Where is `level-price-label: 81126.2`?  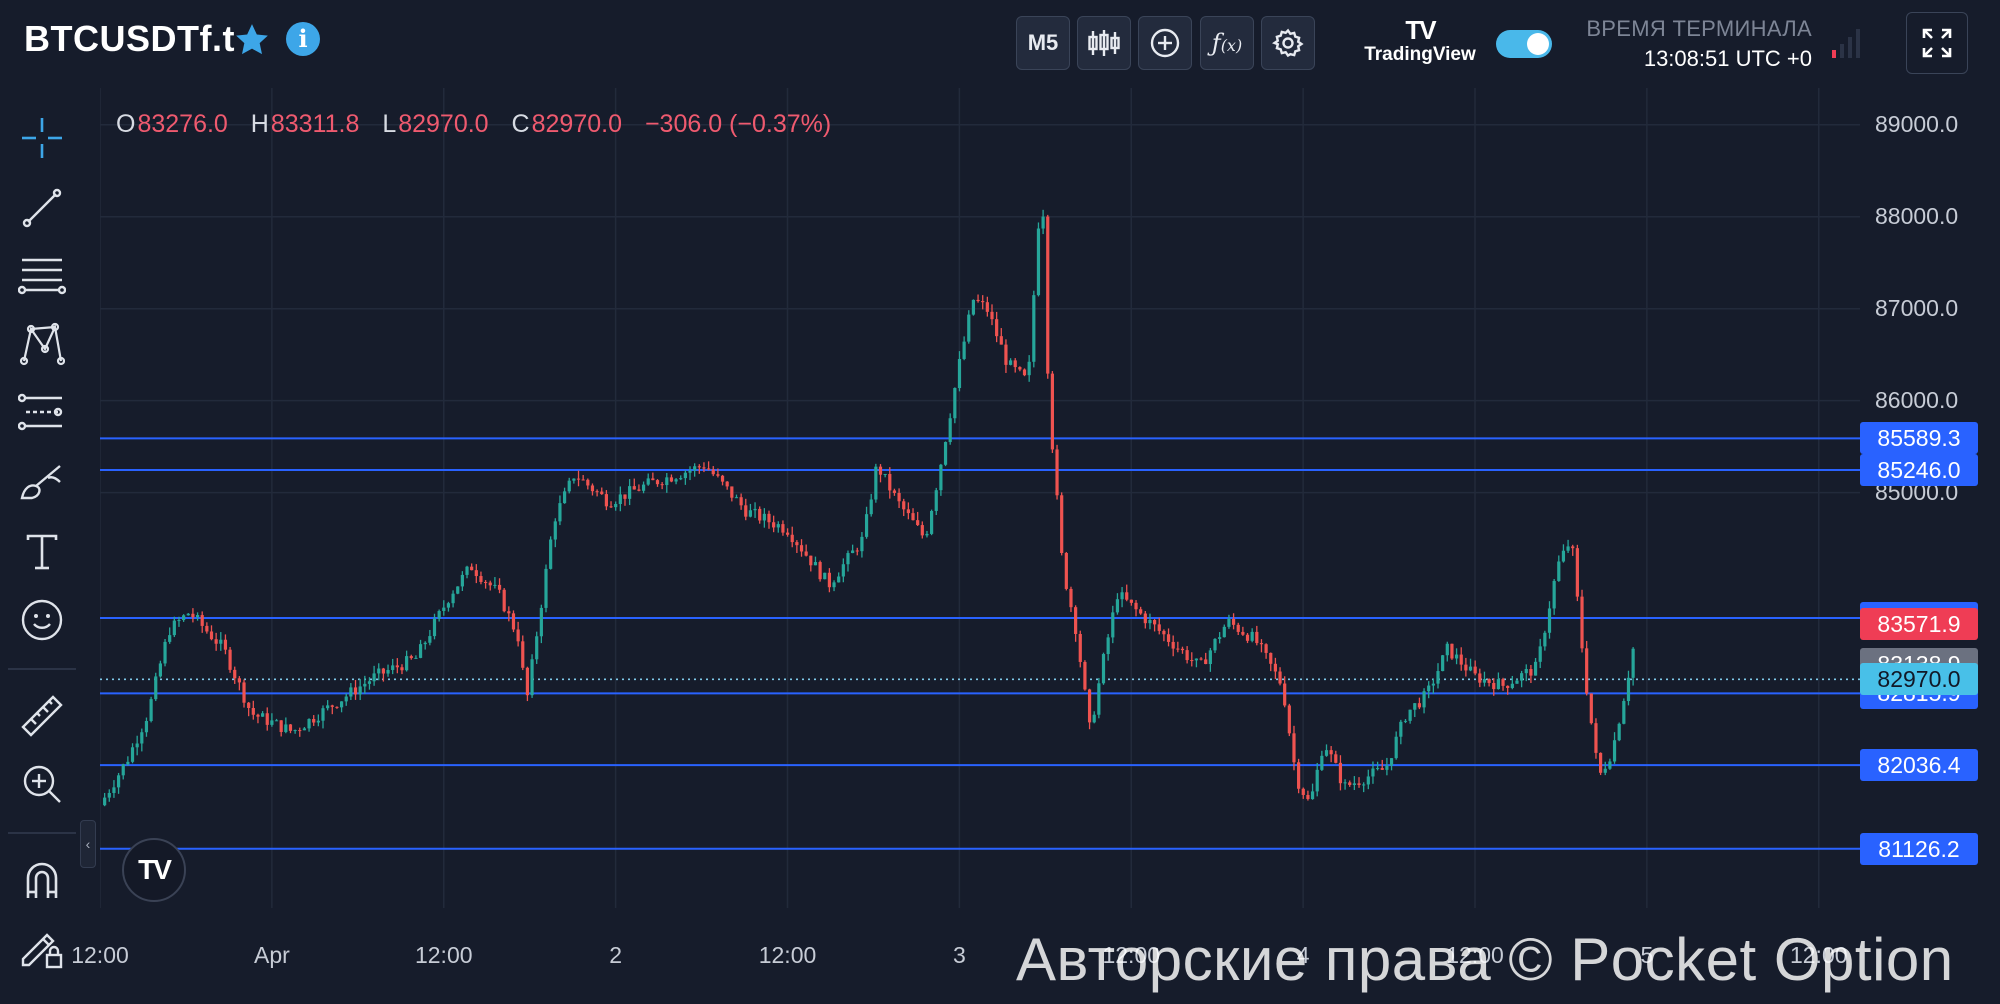
level-price-label: 81126.2 is located at coordinates (1919, 848).